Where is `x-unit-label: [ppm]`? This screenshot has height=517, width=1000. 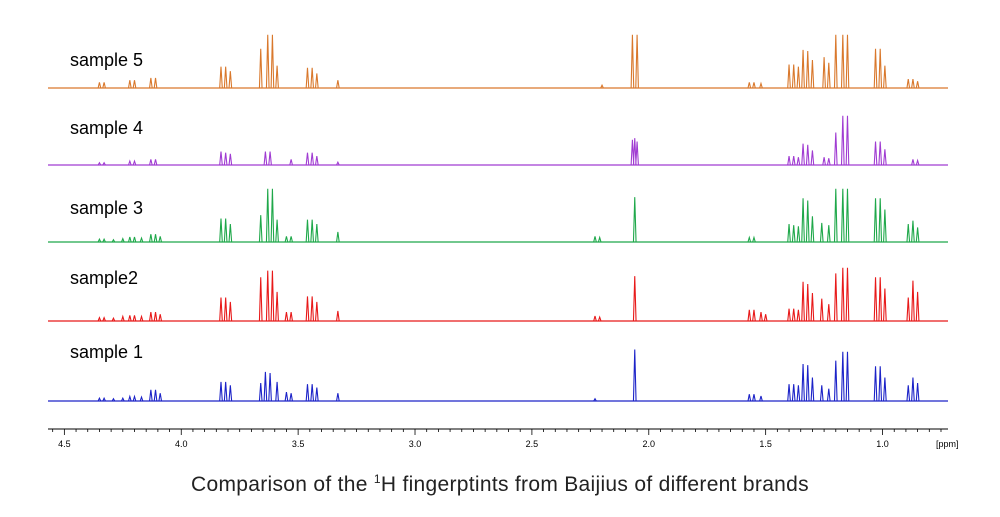
x-unit-label: [ppm] is located at coordinates (947, 444).